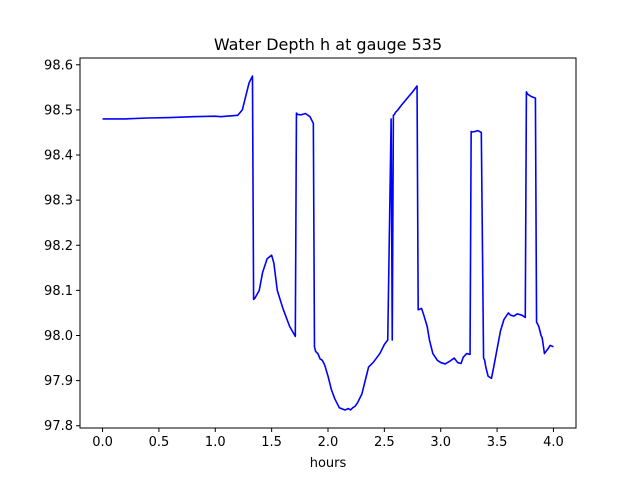 The height and width of the screenshot is (480, 640). I want to click on chart-title: Water Depth h at gauge 535, so click(328, 44).